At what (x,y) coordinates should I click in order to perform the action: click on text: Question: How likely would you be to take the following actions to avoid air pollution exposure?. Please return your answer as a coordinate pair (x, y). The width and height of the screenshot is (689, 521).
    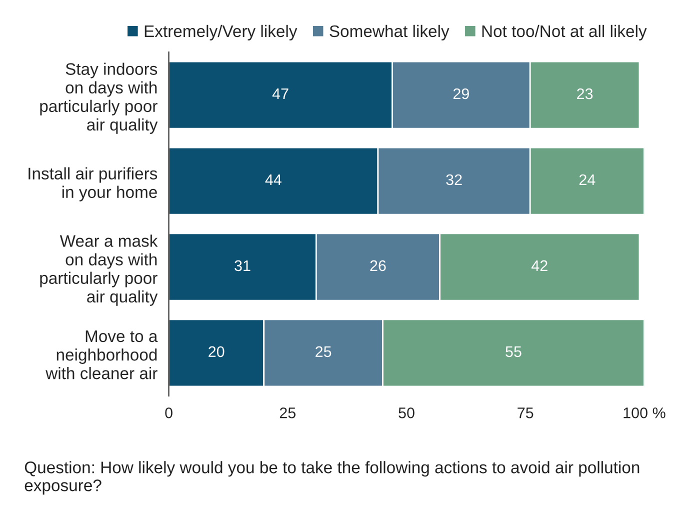
    Looking at the image, I should click on (332, 478).